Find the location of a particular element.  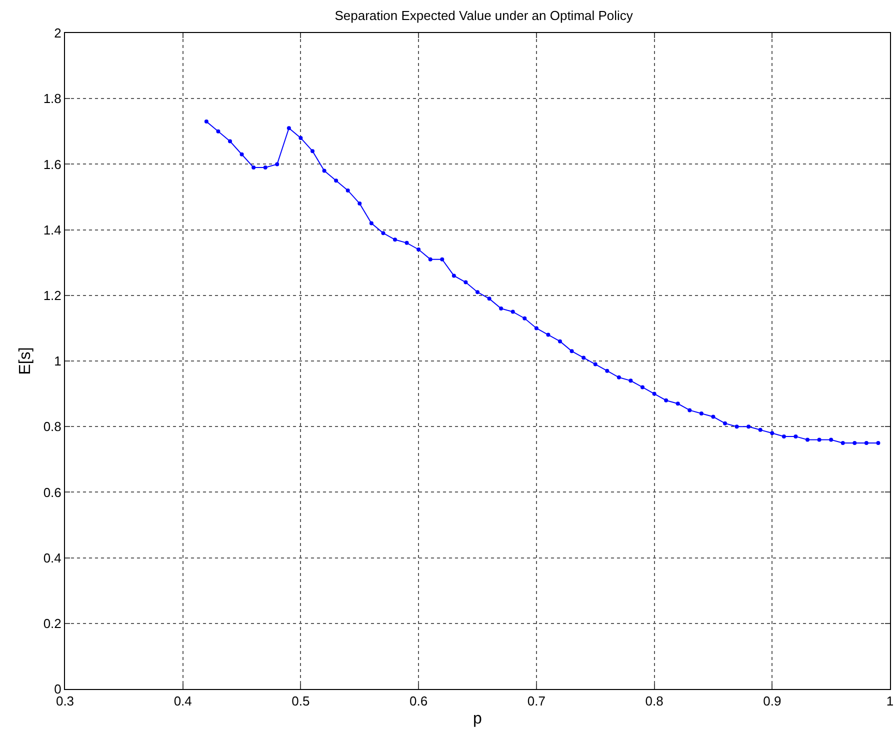

y-tick-label: 0.6 is located at coordinates (52, 492).